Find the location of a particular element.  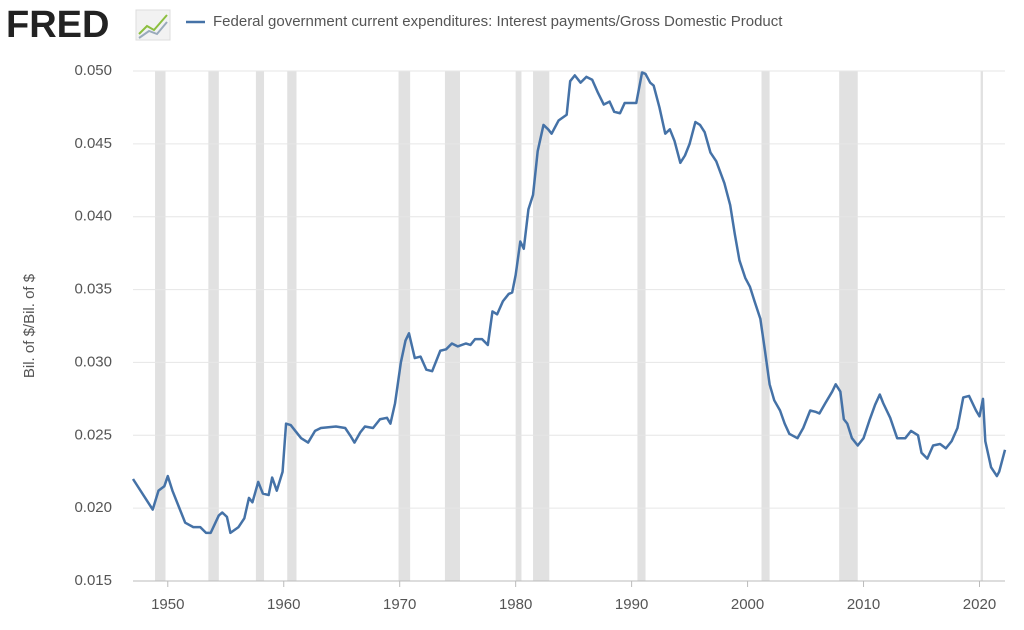

y-tick-label: 0.045 is located at coordinates (93, 143).